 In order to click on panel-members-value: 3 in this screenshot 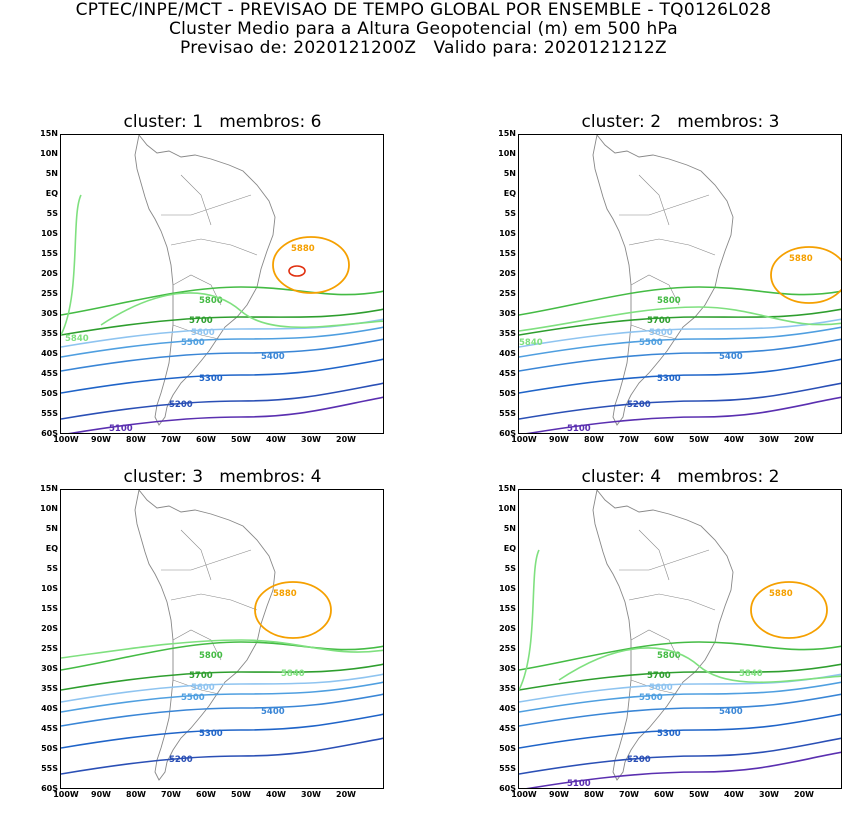, I will do `click(774, 122)`.